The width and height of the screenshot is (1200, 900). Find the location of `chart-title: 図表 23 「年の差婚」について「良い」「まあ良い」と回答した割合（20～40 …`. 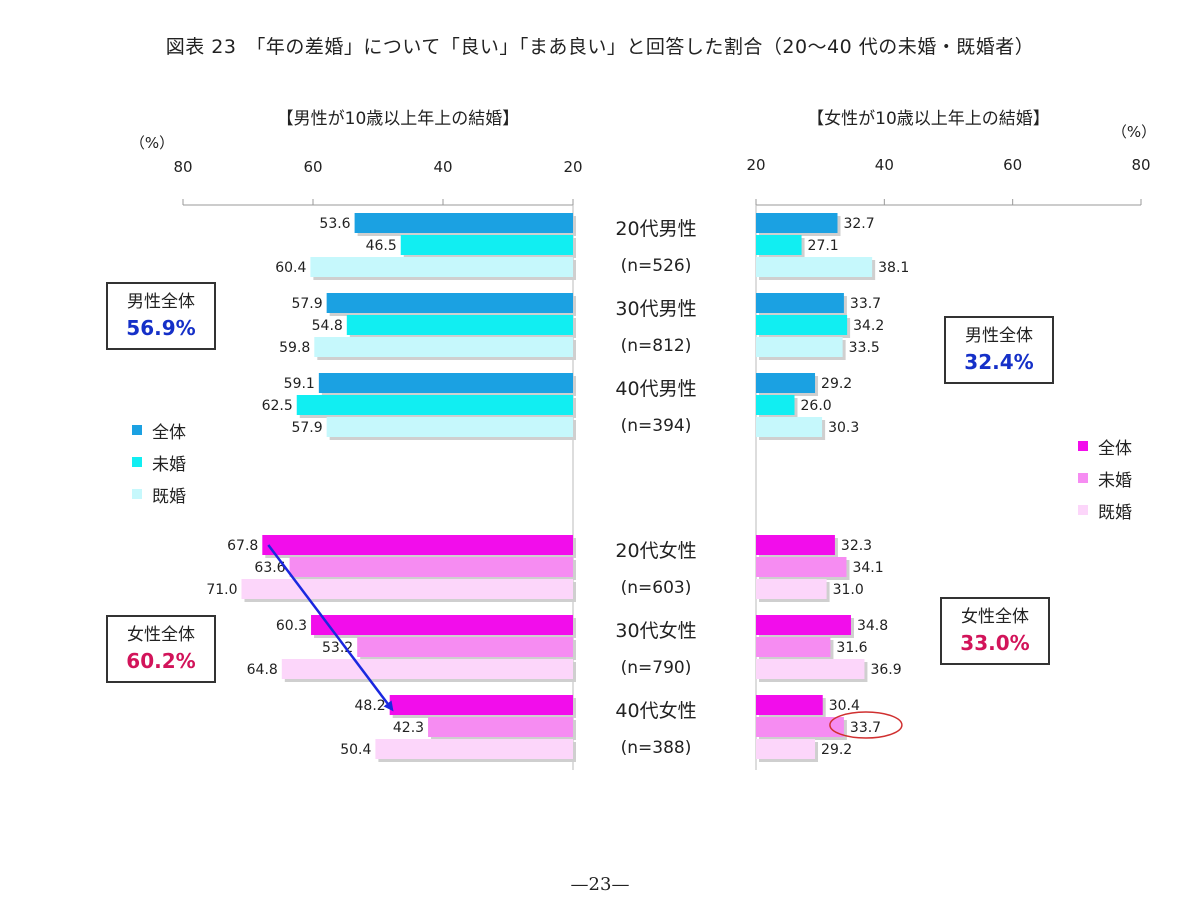

chart-title: 図表 23 「年の差婚」について「良い」「まあ良い」と回答した割合（20～40 … is located at coordinates (600, 47).